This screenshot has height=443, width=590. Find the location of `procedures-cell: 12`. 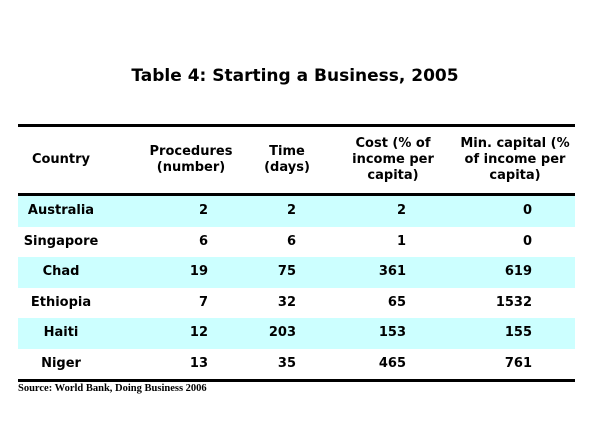

procedures-cell: 12 is located at coordinates (198, 333).